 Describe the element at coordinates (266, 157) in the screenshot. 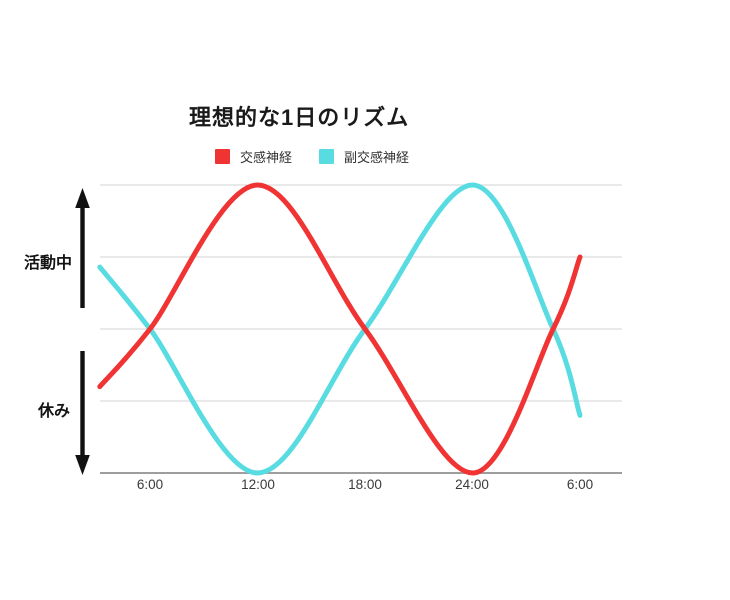

I see `legend-label-sympathetic: 交感神経` at that location.